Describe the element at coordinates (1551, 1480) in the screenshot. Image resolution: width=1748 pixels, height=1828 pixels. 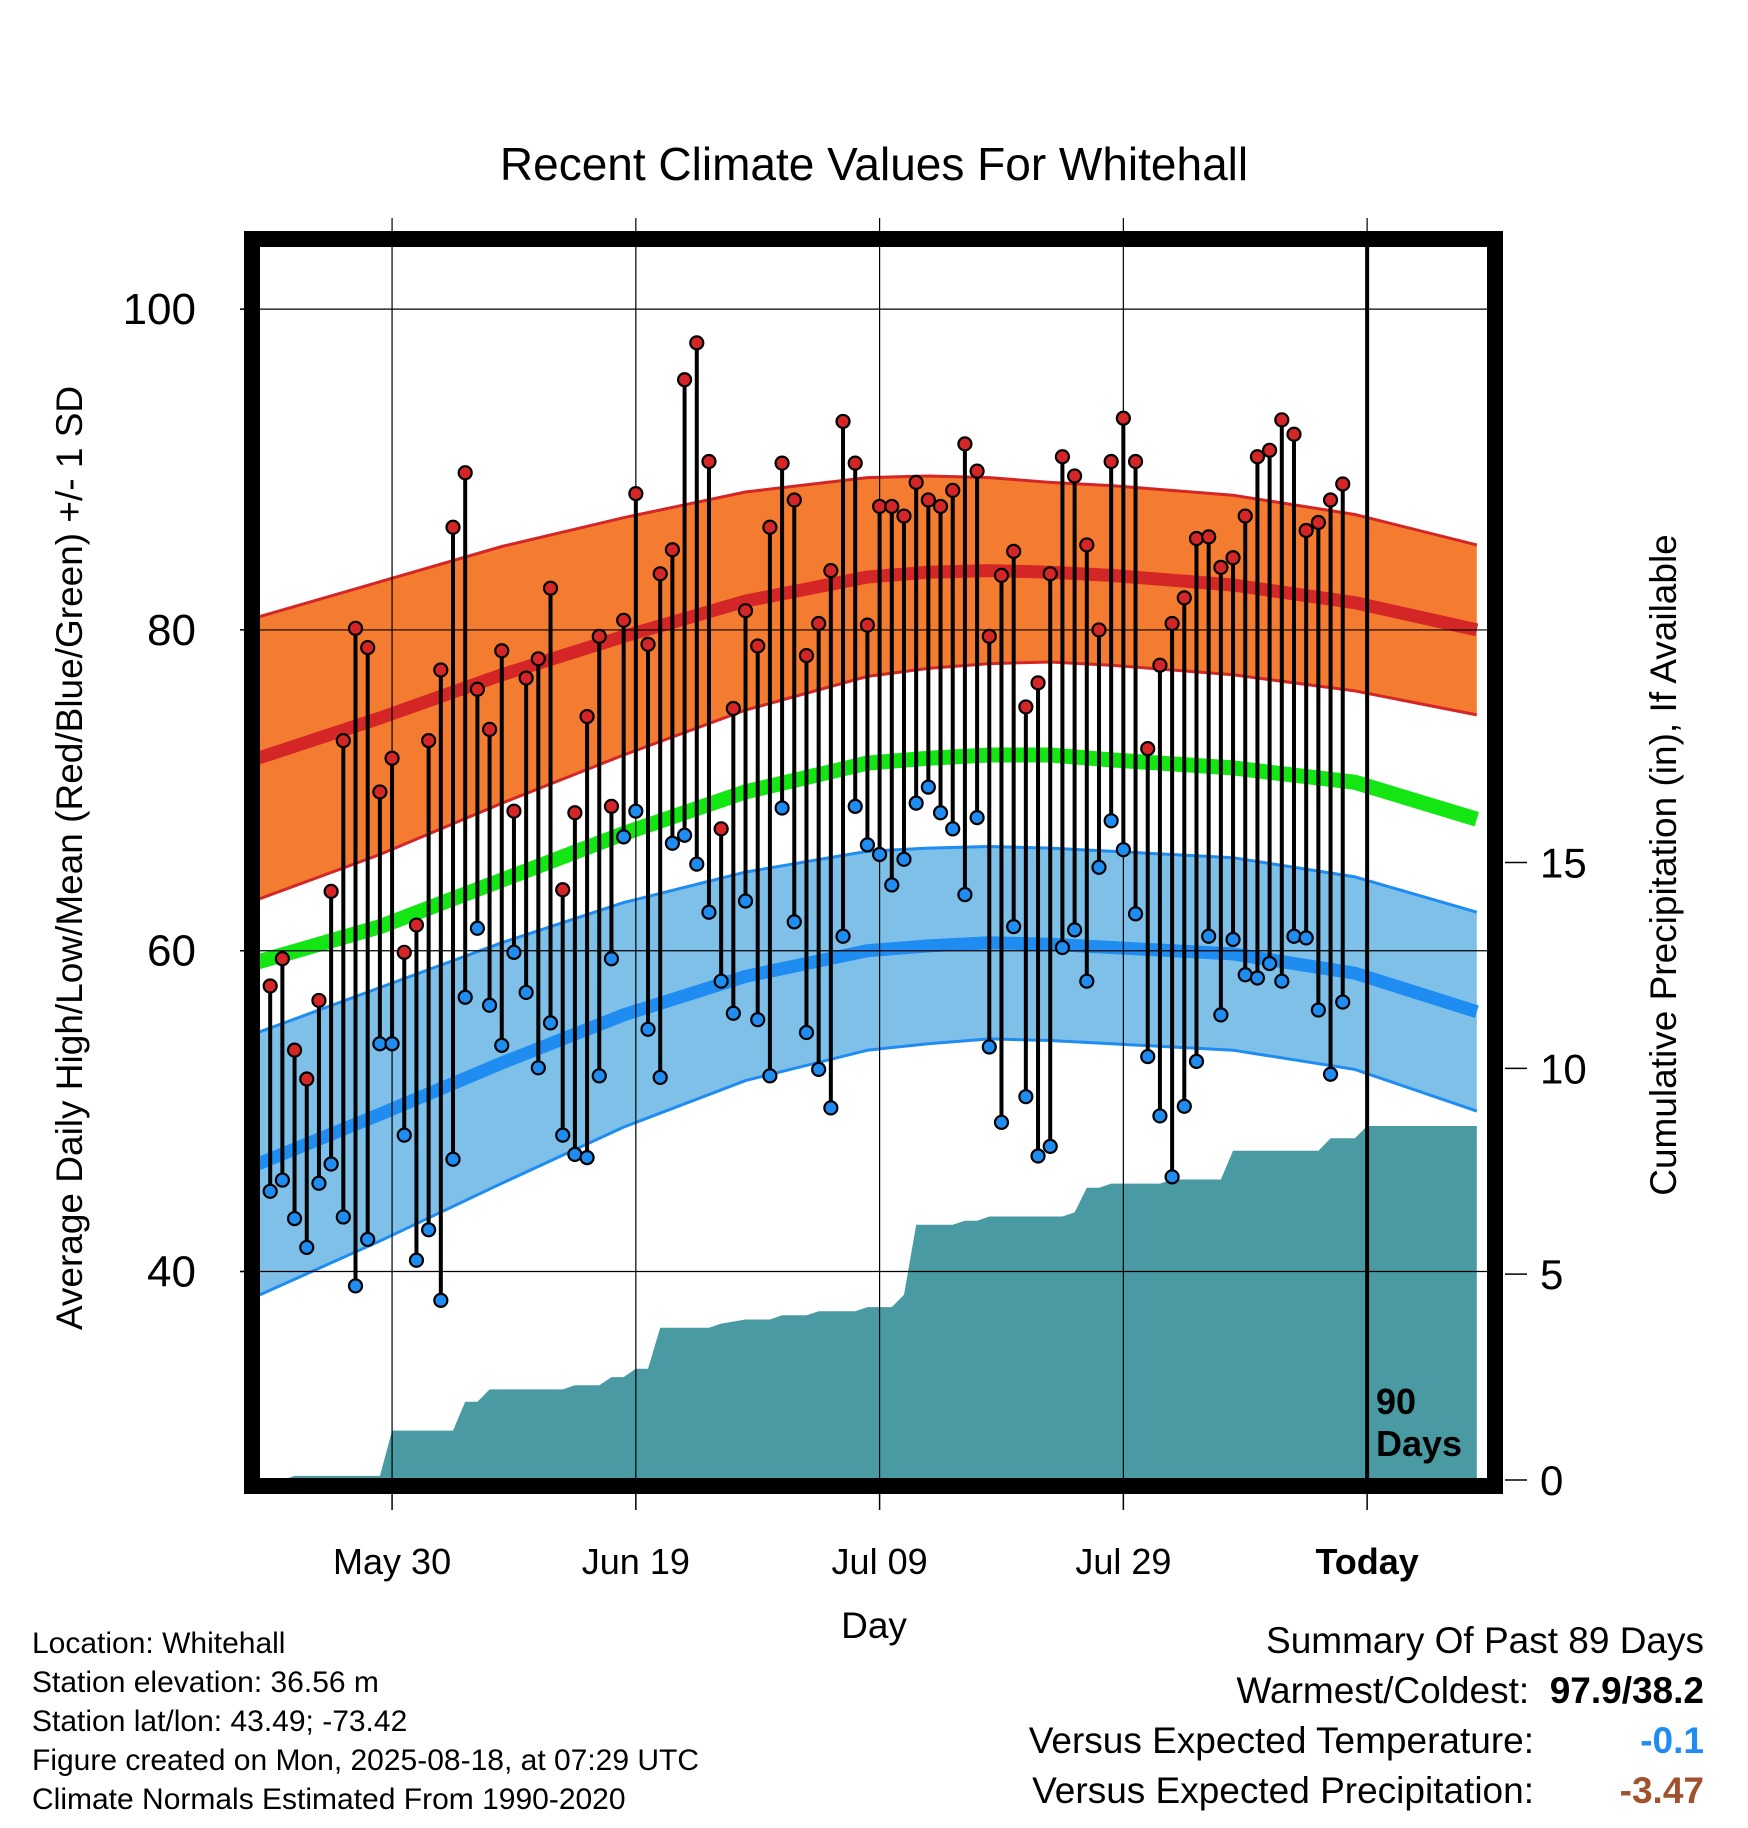
I see `y2-tick-label-0: 0` at that location.